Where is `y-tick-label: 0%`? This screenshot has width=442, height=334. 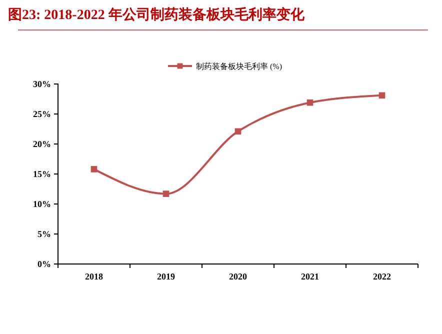
y-tick-label: 0% is located at coordinates (44, 263).